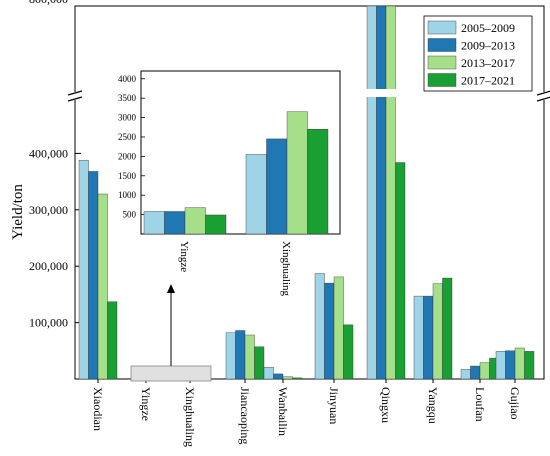 The image size is (550, 456). What do you see at coordinates (48, 323) in the screenshot?
I see `y-tick-label: 100,000` at bounding box center [48, 323].